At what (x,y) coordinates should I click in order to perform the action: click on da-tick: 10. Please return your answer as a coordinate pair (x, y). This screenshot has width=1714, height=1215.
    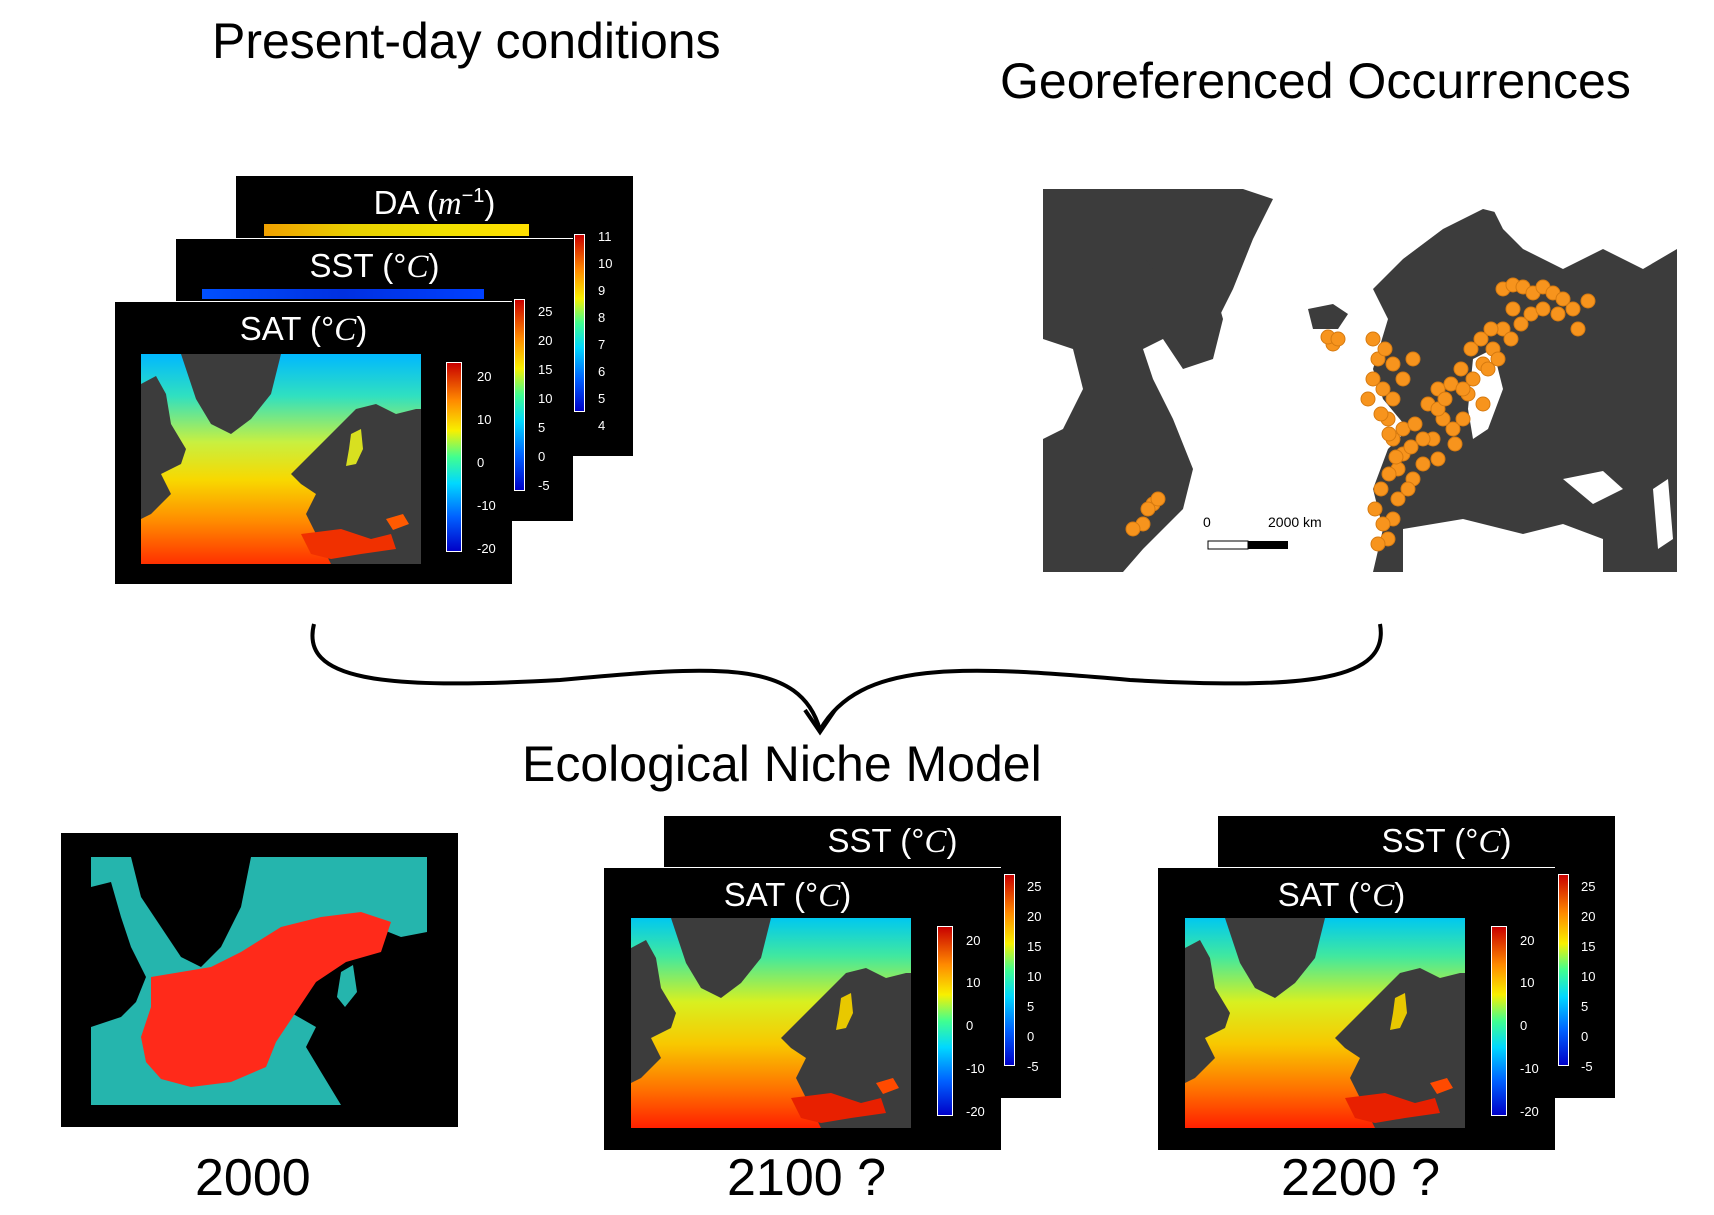
    Looking at the image, I should click on (605, 263).